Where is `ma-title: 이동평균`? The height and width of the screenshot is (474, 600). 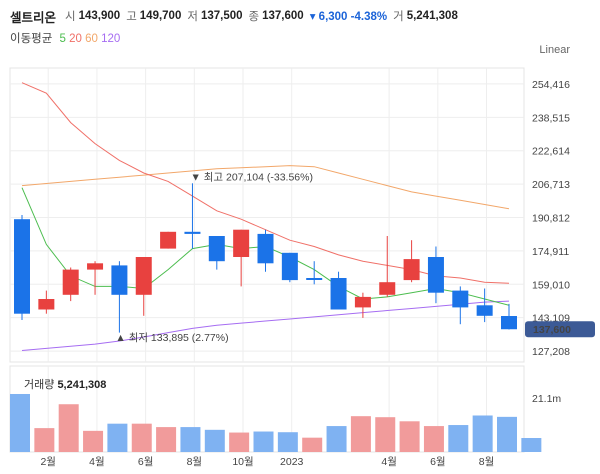
ma-title: 이동평균 is located at coordinates (31, 39).